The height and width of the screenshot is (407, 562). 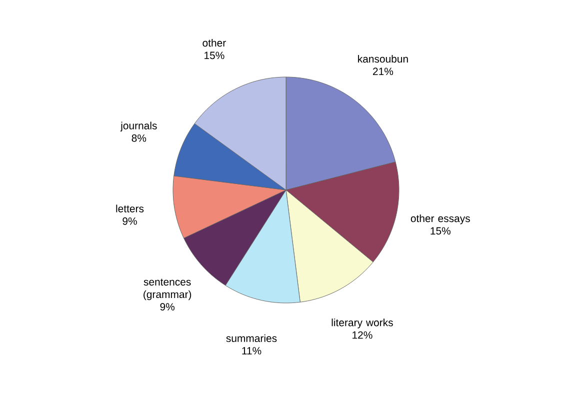 What do you see at coordinates (251, 338) in the screenshot?
I see `slice-label: summaries` at bounding box center [251, 338].